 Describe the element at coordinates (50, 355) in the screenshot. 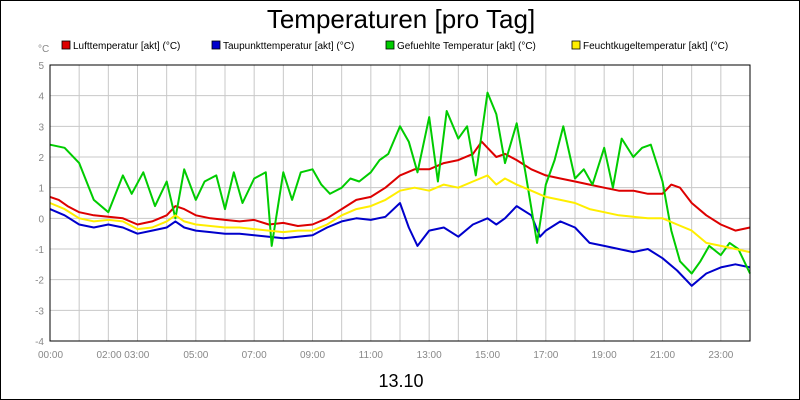

I see `x-tick-label: 00:00` at that location.